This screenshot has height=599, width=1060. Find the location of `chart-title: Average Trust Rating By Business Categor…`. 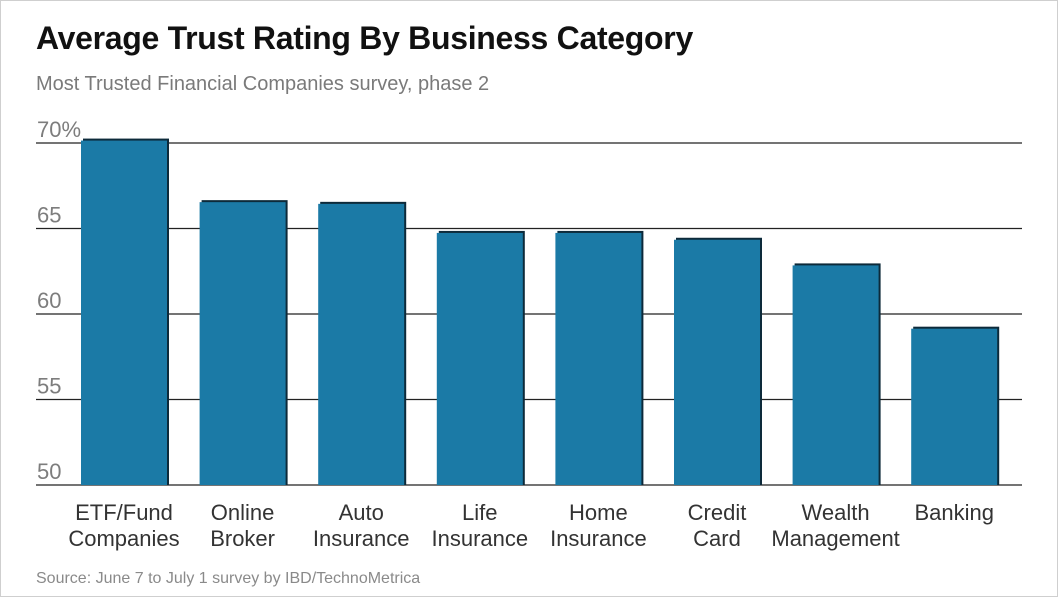

chart-title: Average Trust Rating By Business Categor… is located at coordinates (364, 38).